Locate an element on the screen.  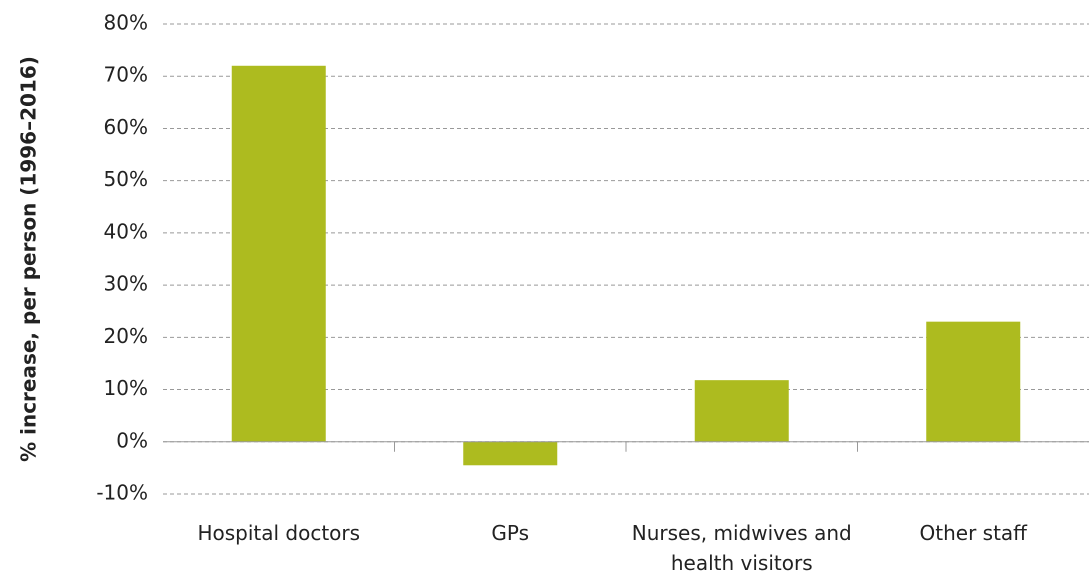
x-tick-label: GPs is located at coordinates (510, 533).